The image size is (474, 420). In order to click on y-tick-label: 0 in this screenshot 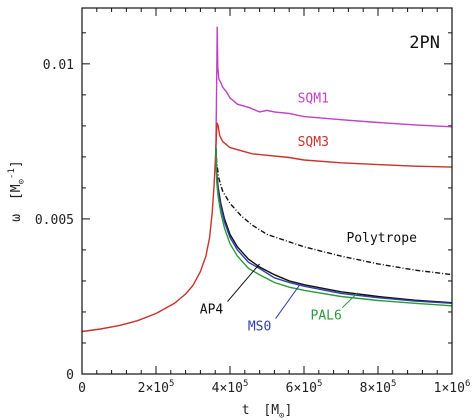, I will do `click(70, 375)`.